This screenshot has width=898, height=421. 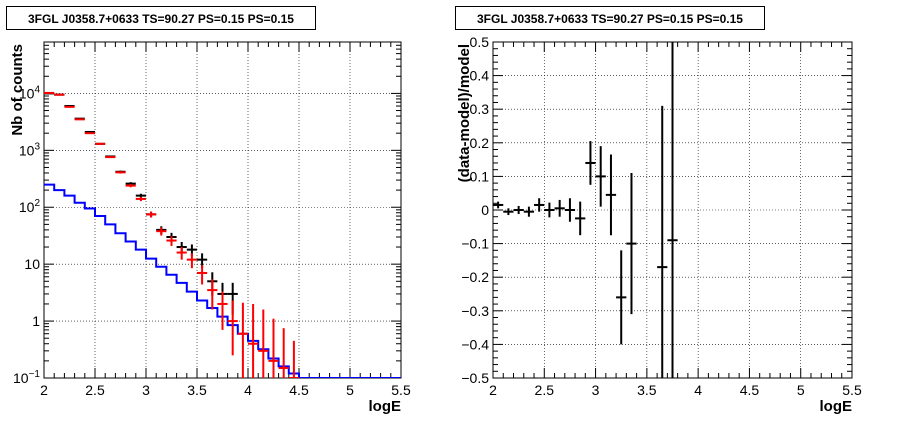 What do you see at coordinates (480, 42) in the screenshot?
I see `y-tick-label: 0.5` at bounding box center [480, 42].